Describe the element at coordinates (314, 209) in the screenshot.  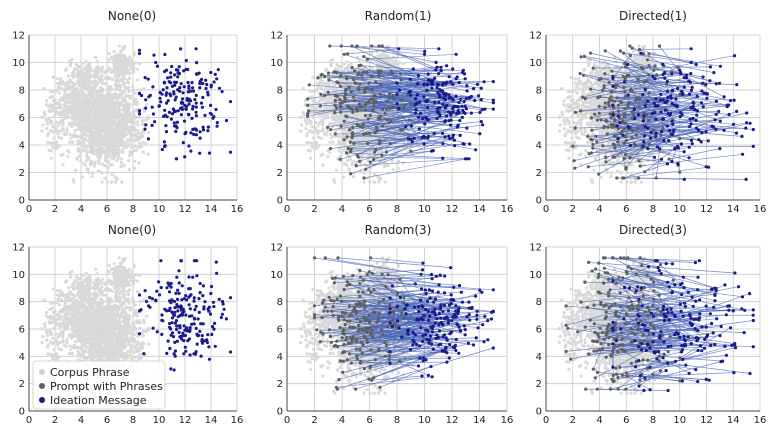
I see `x-tick-label: 2` at that location.